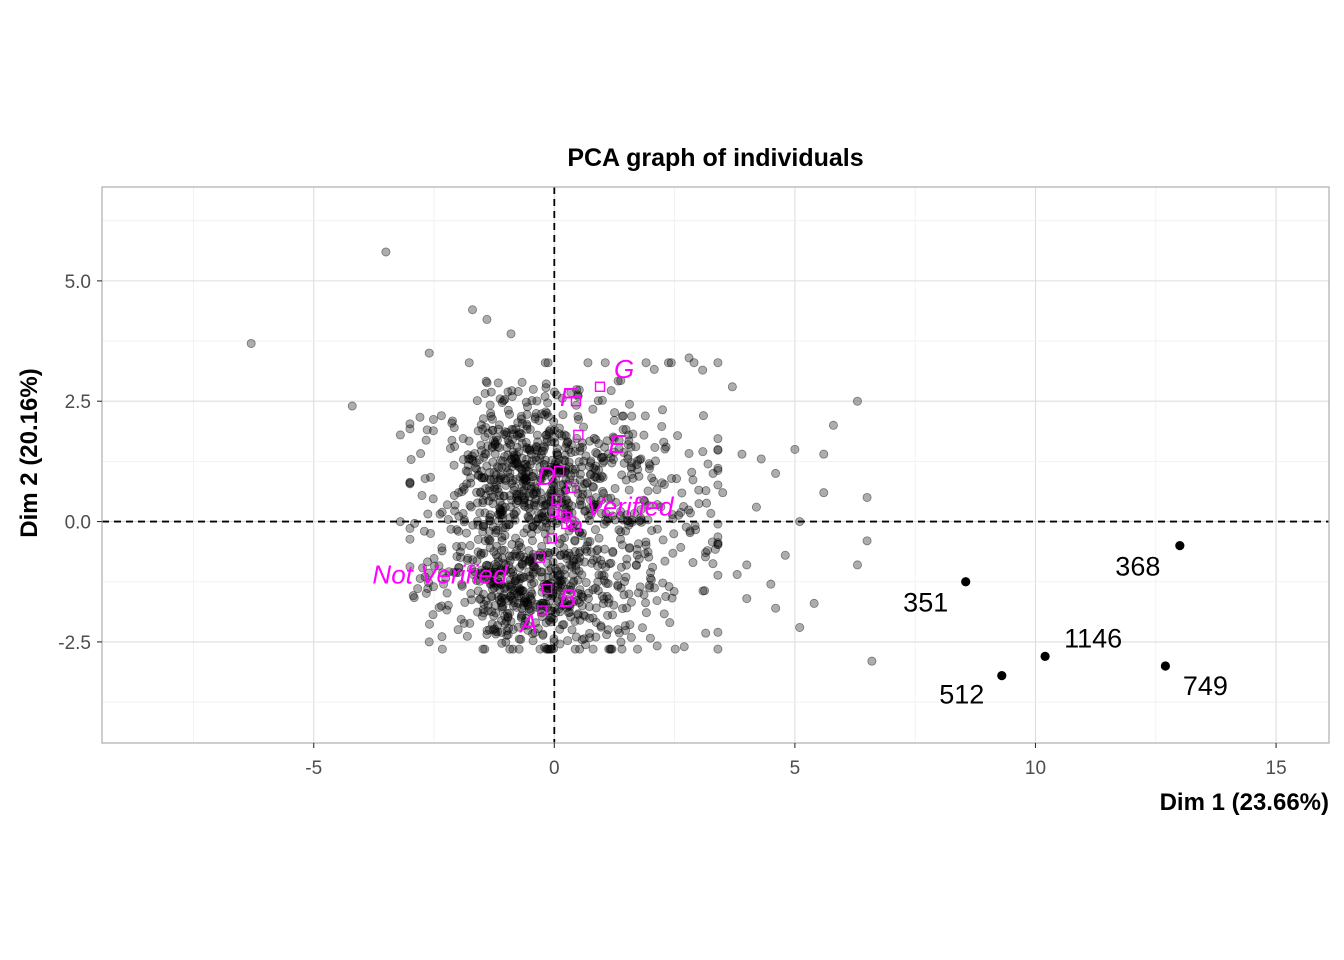  Describe the element at coordinates (1035, 768) in the screenshot. I see `x-tick-label: 10` at that location.